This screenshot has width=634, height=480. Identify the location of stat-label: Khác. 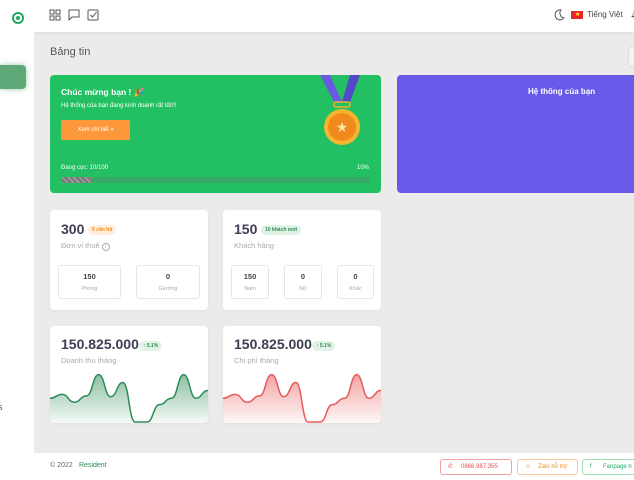
(355, 289).